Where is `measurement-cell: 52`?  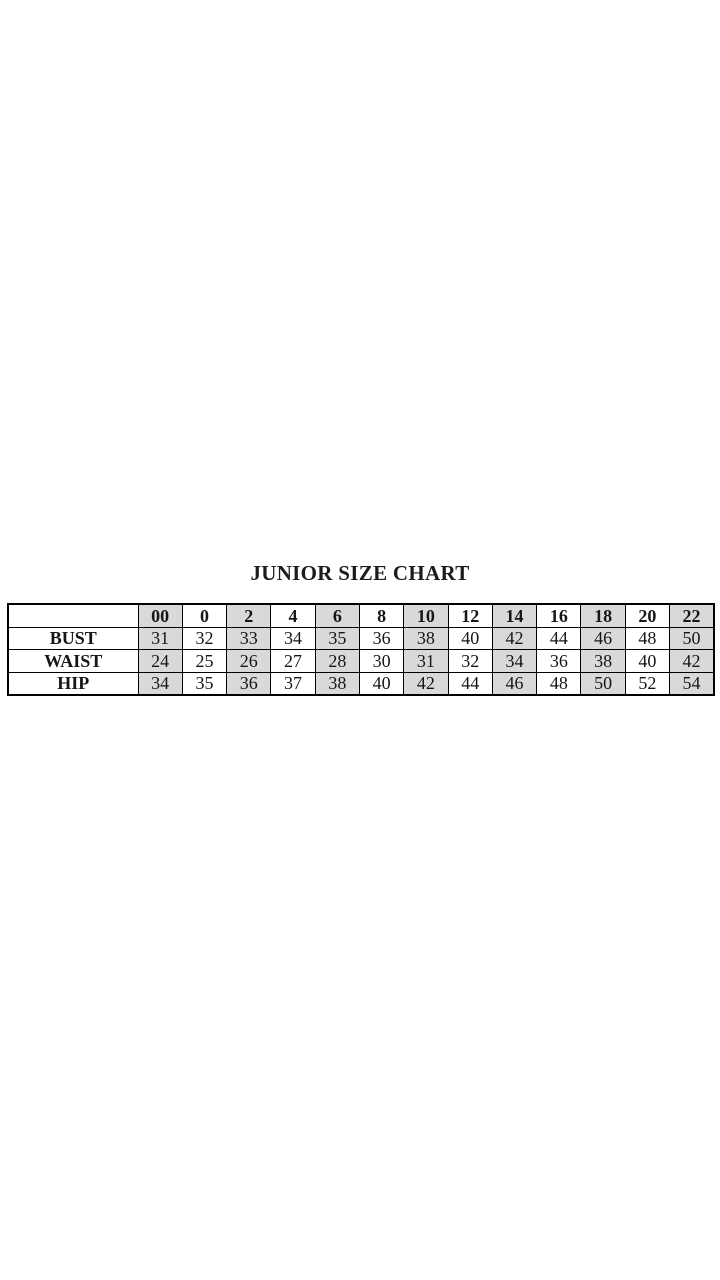 measurement-cell: 52 is located at coordinates (647, 683).